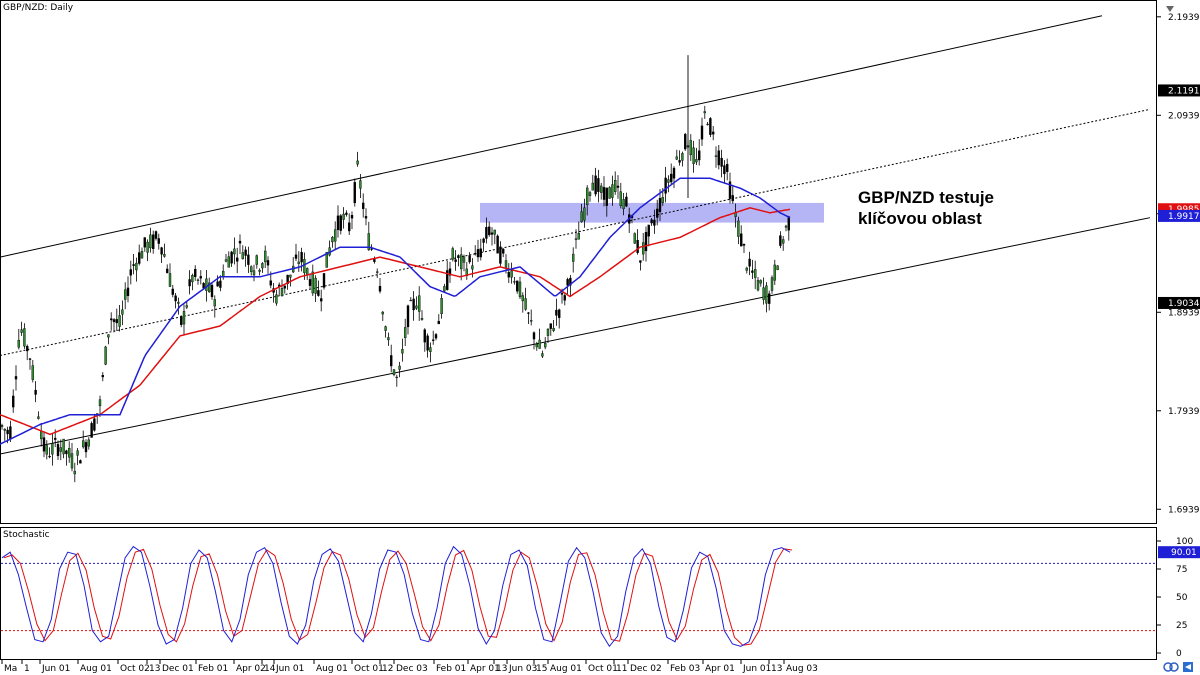 The image size is (1200, 675). I want to click on price-tick-label: 2.09395, so click(1184, 116).